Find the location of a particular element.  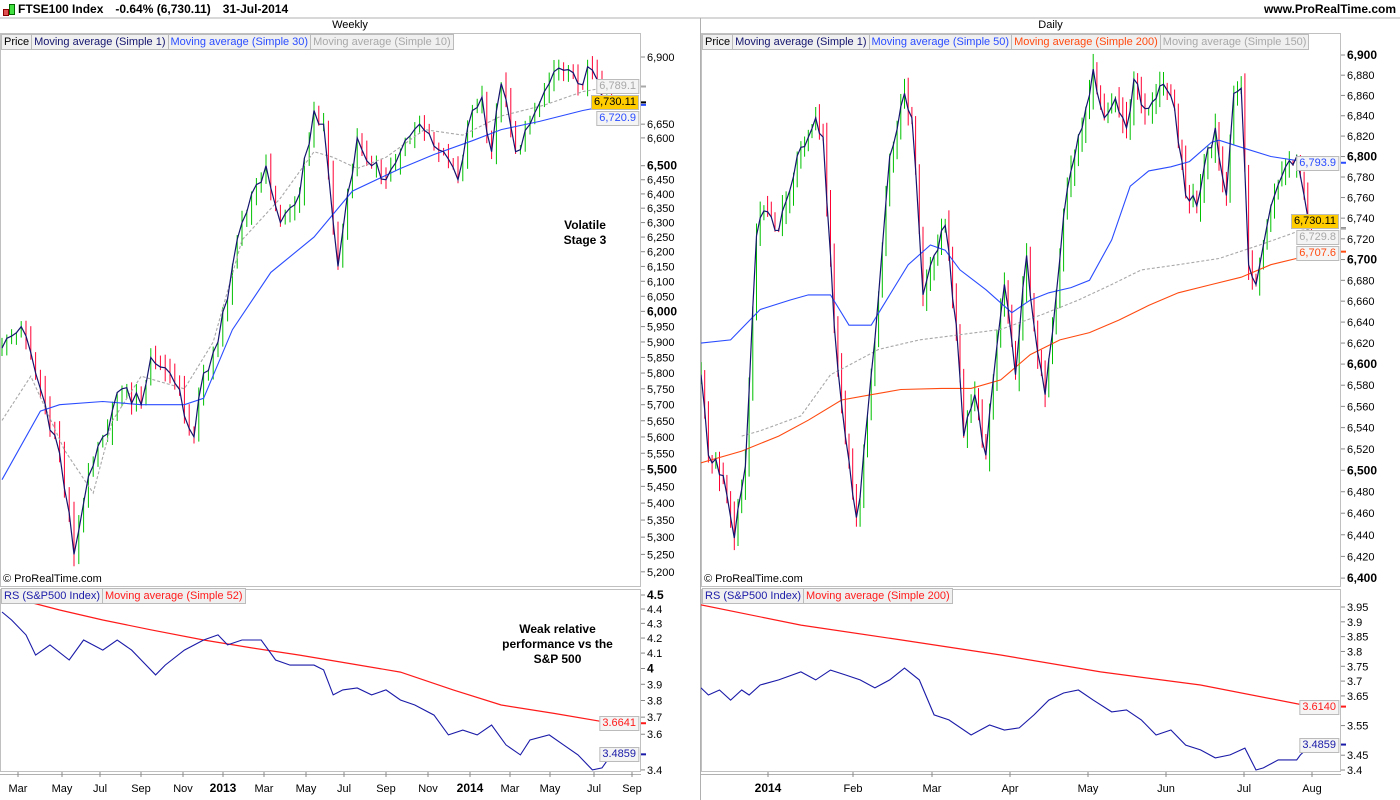

y-tick-label: 5,800 is located at coordinates (661, 374).